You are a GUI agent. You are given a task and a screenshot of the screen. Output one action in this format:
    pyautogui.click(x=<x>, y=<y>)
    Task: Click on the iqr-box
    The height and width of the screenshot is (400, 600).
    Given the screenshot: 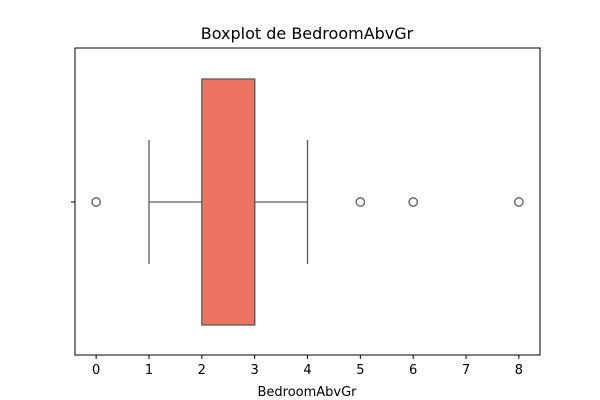 What is the action you would take?
    pyautogui.click(x=228, y=202)
    